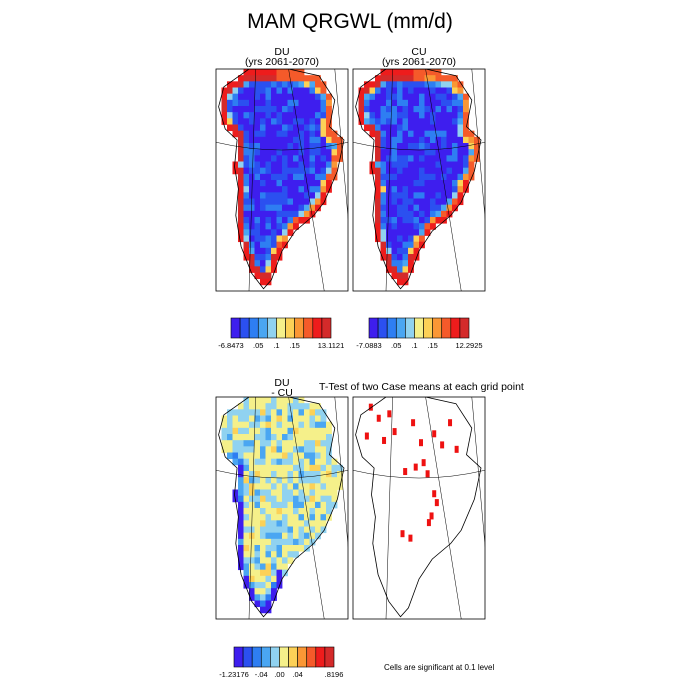 Image resolution: width=700 pixels, height=700 pixels. I want to click on map-frame, so click(419, 180).